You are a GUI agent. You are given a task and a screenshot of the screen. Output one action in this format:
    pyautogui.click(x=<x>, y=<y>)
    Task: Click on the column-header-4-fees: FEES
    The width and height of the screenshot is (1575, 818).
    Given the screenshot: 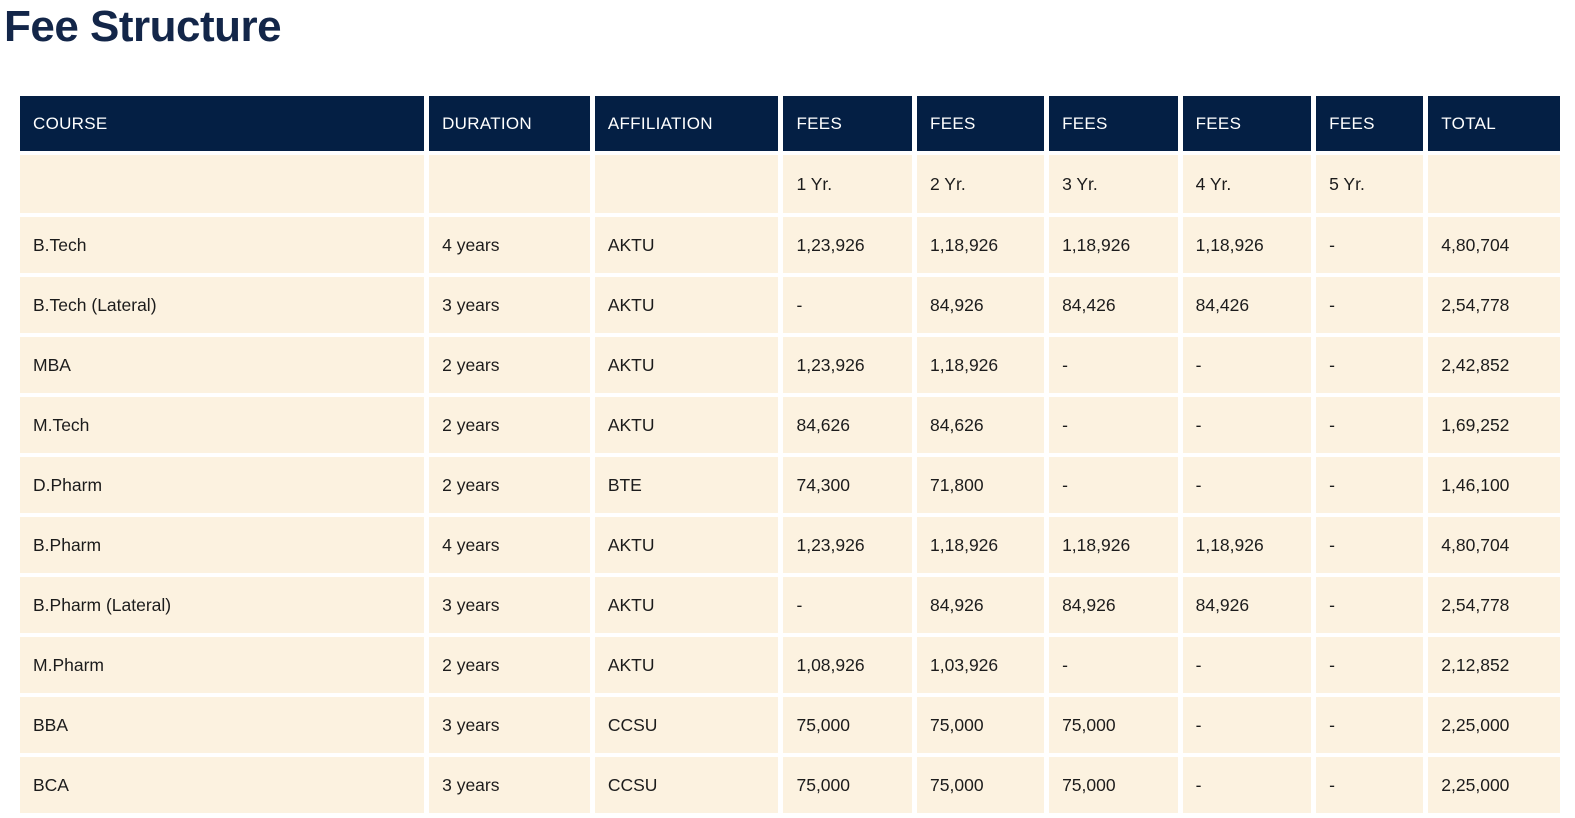 What is the action you would take?
    pyautogui.click(x=981, y=123)
    